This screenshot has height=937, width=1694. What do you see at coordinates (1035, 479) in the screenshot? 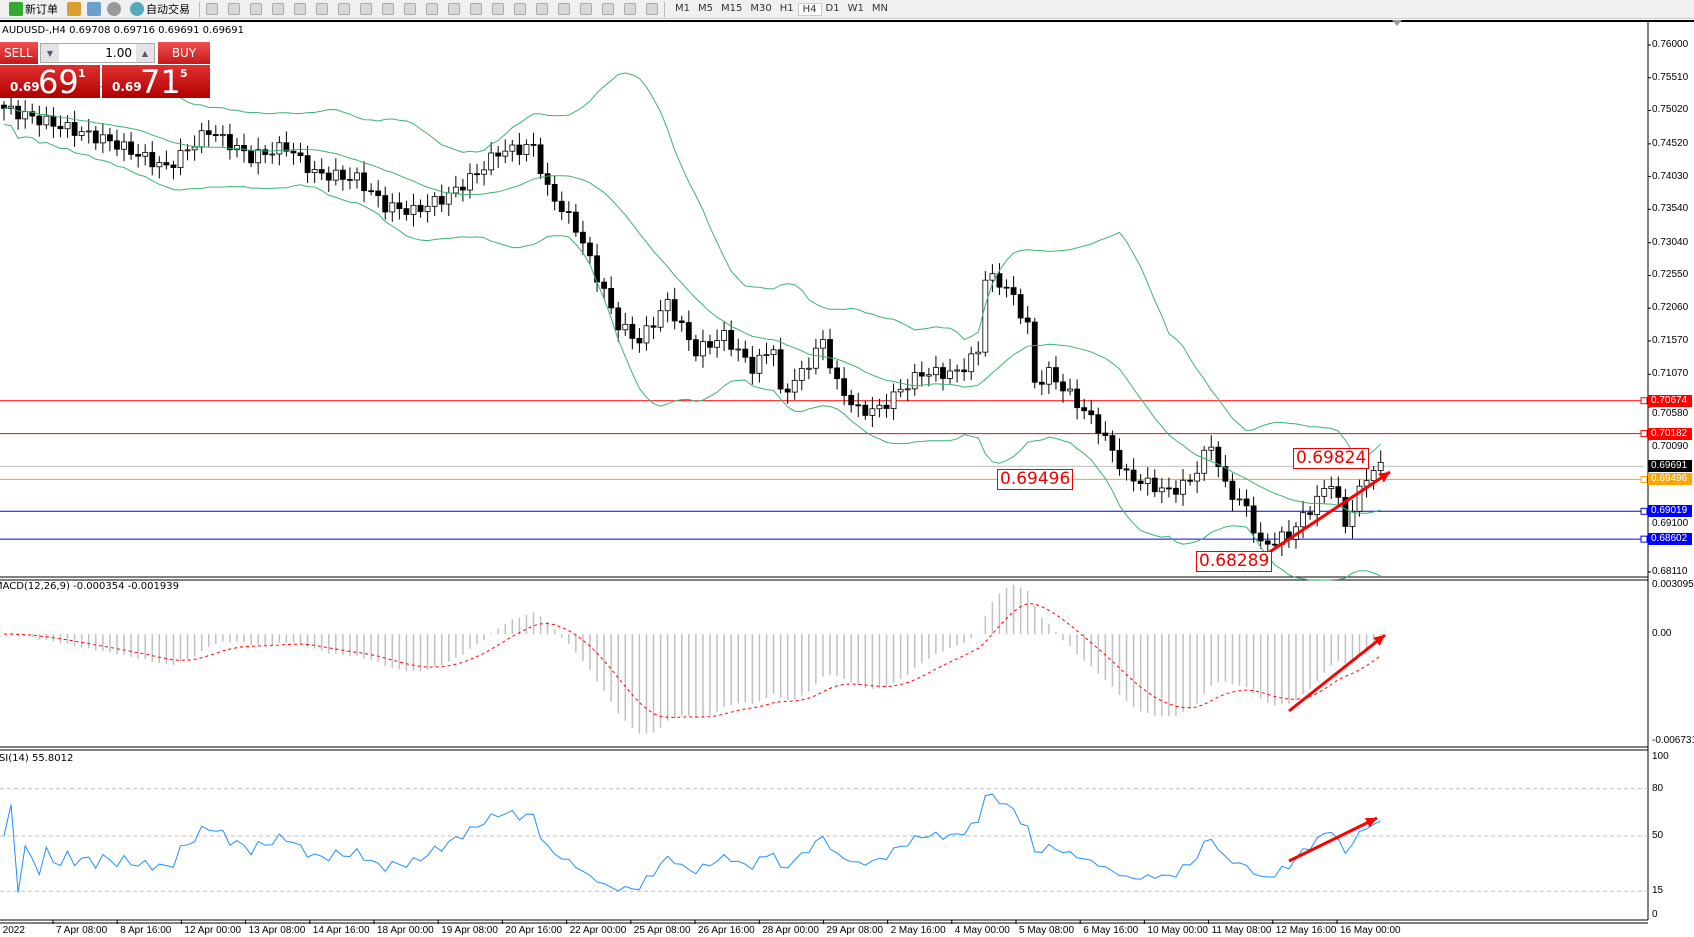
I see `annotation-label: 0.69496` at bounding box center [1035, 479].